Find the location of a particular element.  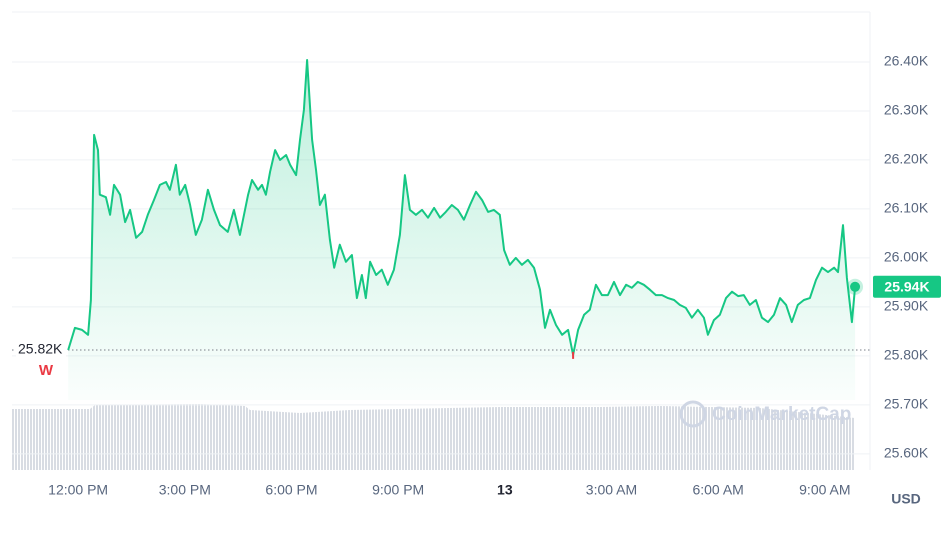

start-label: 25.82K is located at coordinates (40, 349).